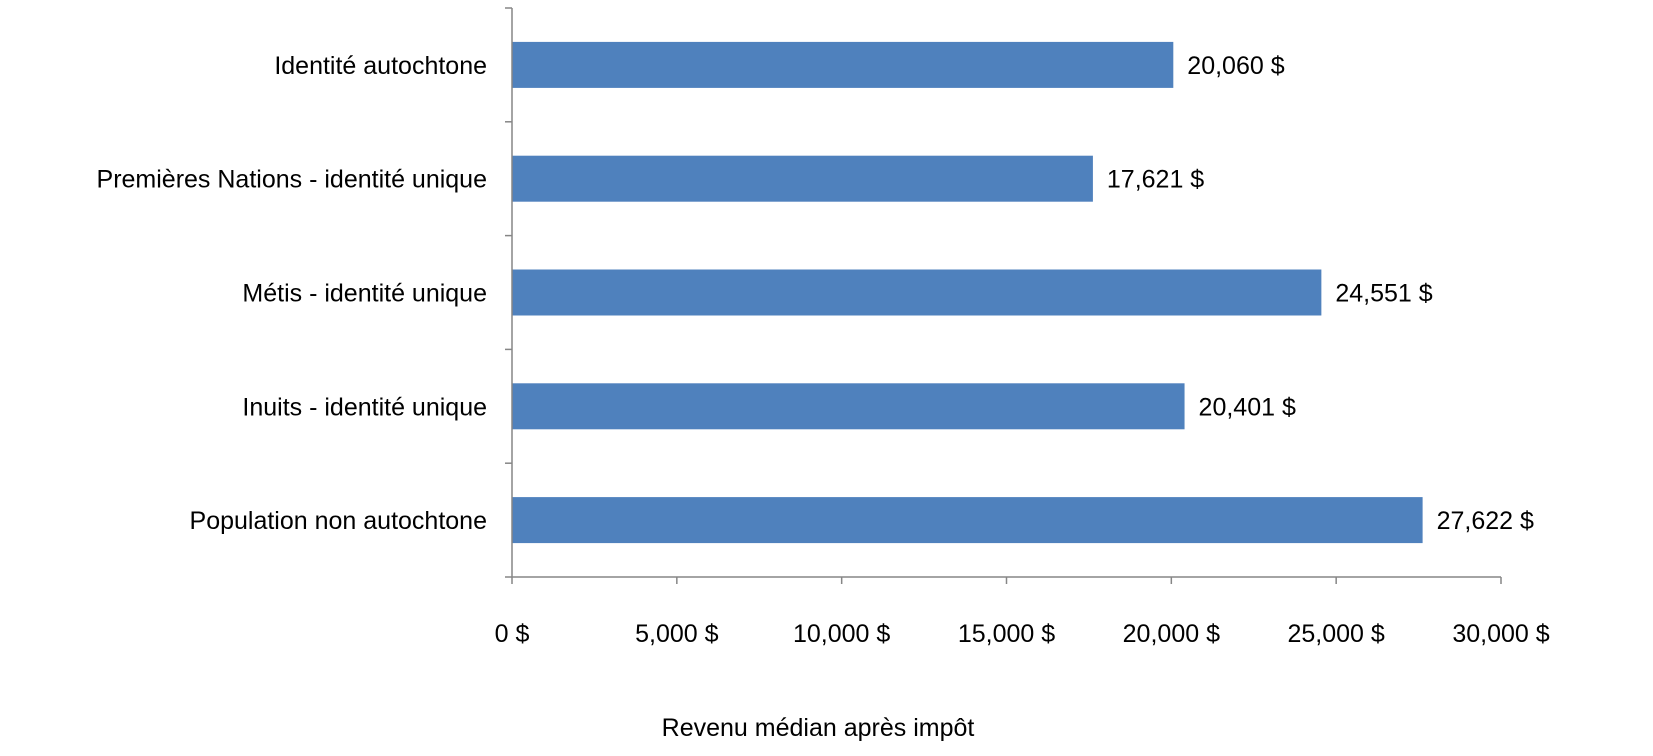 The height and width of the screenshot is (756, 1653). What do you see at coordinates (1336, 634) in the screenshot?
I see `x-tick-label-5: 25,000 $` at bounding box center [1336, 634].